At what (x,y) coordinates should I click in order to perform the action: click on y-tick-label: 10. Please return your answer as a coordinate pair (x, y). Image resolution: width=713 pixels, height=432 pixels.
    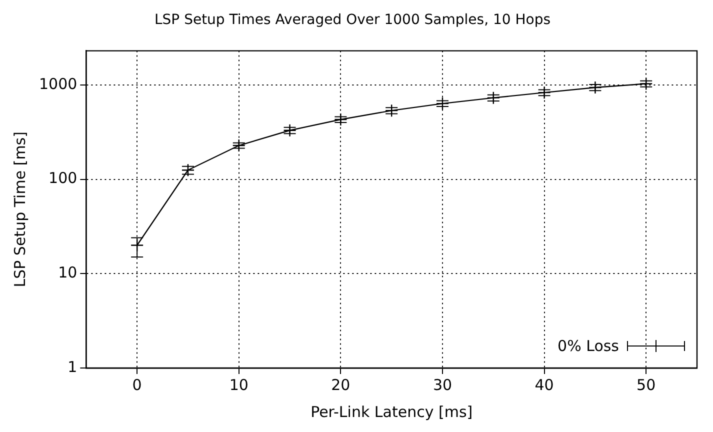
    Looking at the image, I should click on (68, 273).